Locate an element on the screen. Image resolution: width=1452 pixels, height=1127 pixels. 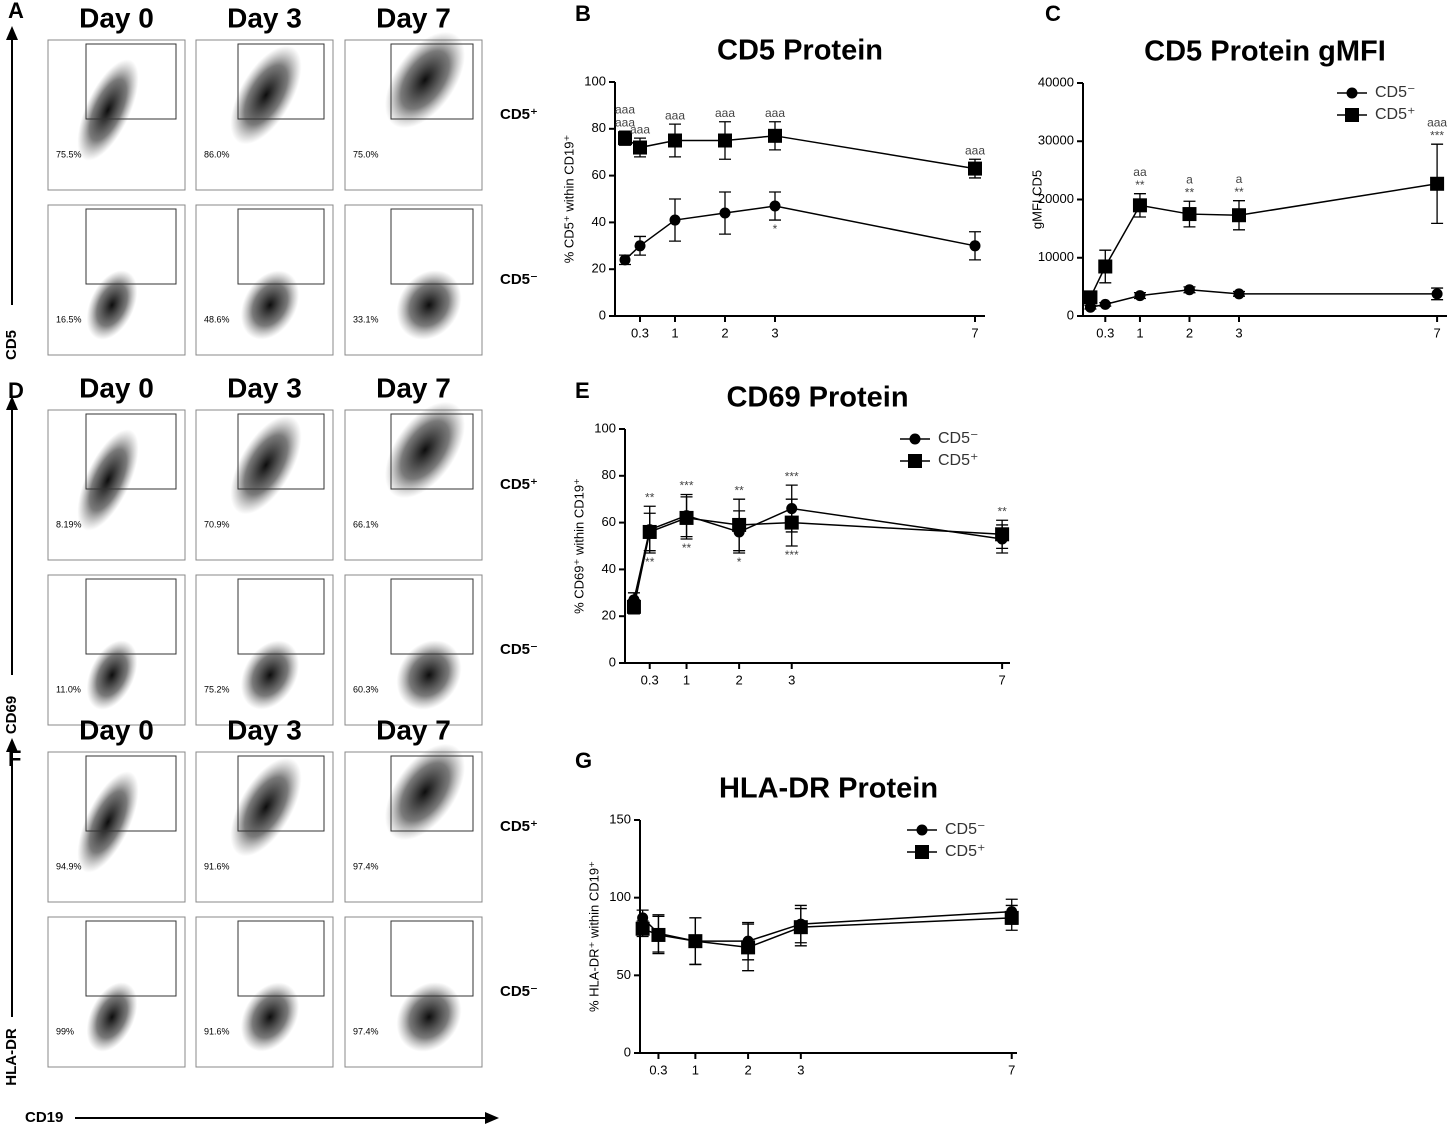
arrow-head is located at coordinates (12, 403).